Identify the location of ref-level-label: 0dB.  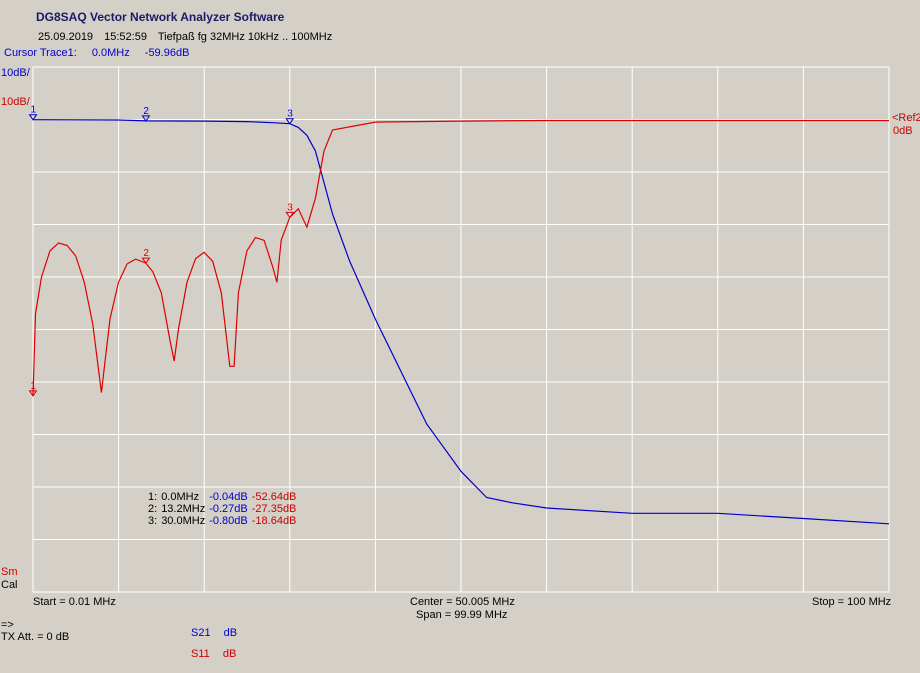
(903, 131).